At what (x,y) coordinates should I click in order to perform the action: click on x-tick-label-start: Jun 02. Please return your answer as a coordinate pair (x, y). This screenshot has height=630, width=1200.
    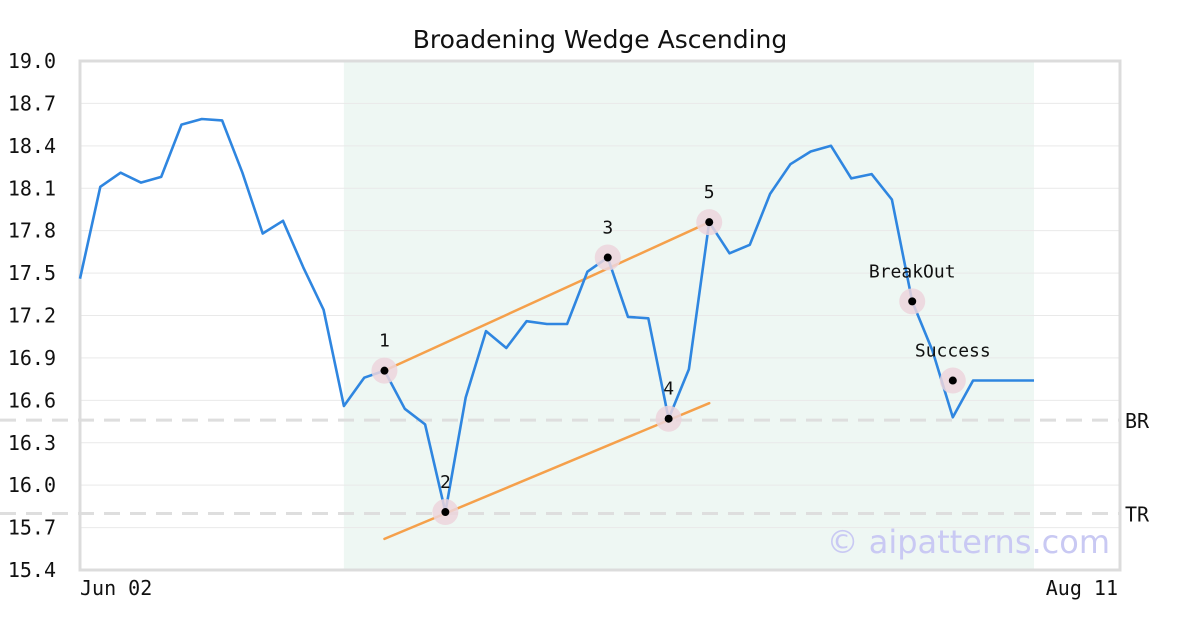
    Looking at the image, I should click on (116, 588).